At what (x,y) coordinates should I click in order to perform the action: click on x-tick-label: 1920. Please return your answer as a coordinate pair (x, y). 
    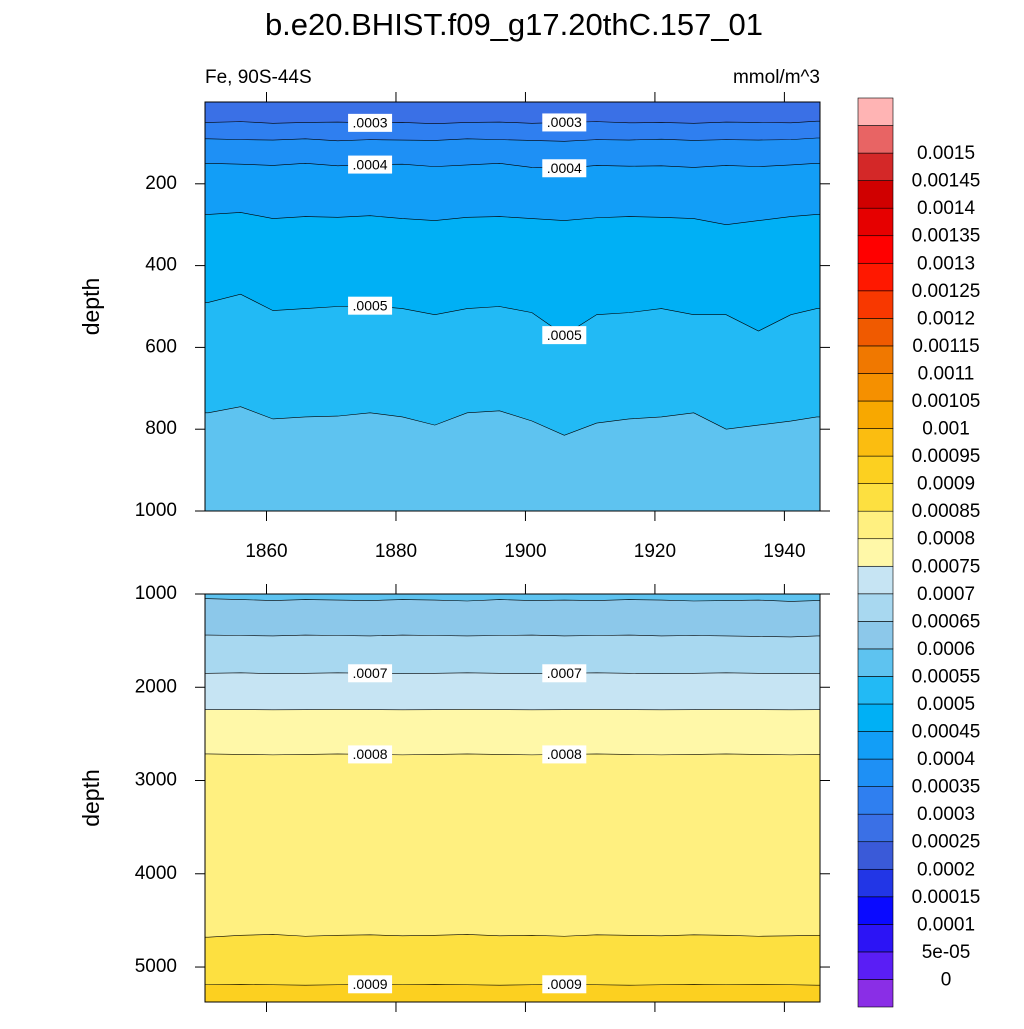
    Looking at the image, I should click on (655, 551).